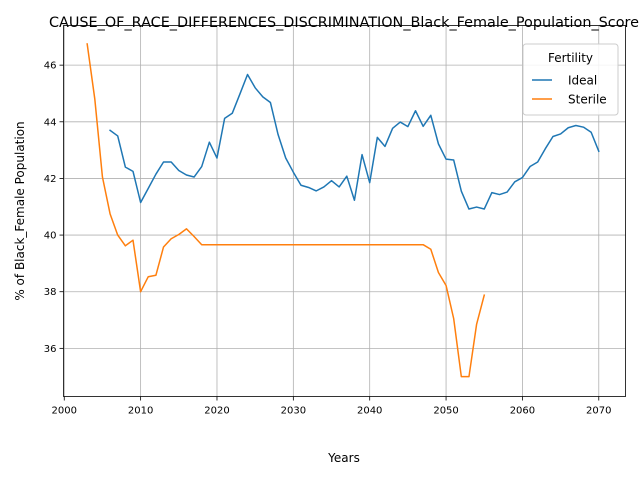 The image size is (640, 480). Describe the element at coordinates (50, 349) in the screenshot. I see `y-tick-label: 36` at that location.